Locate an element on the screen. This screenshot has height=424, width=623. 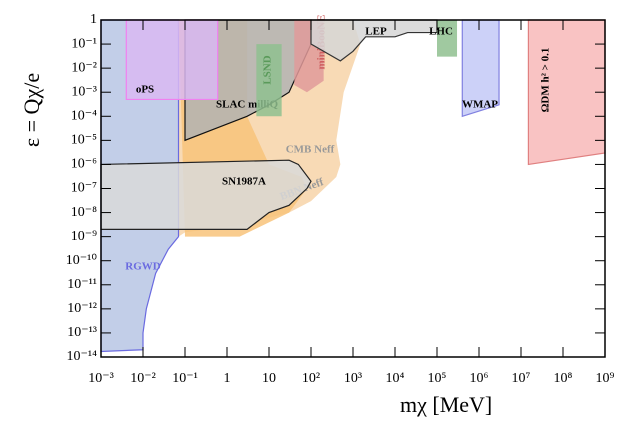
x-tick-label: 1 is located at coordinates (227, 378).